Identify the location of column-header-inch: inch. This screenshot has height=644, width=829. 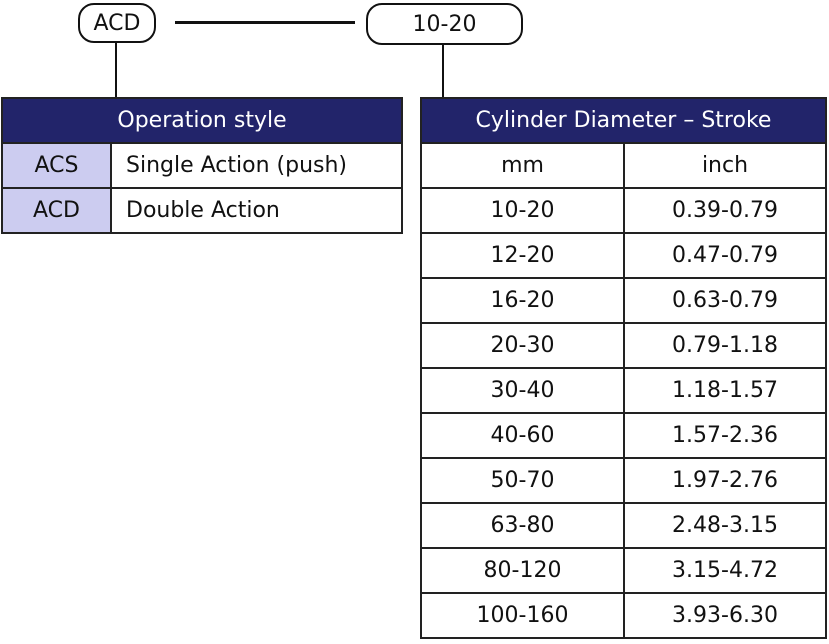
(725, 165).